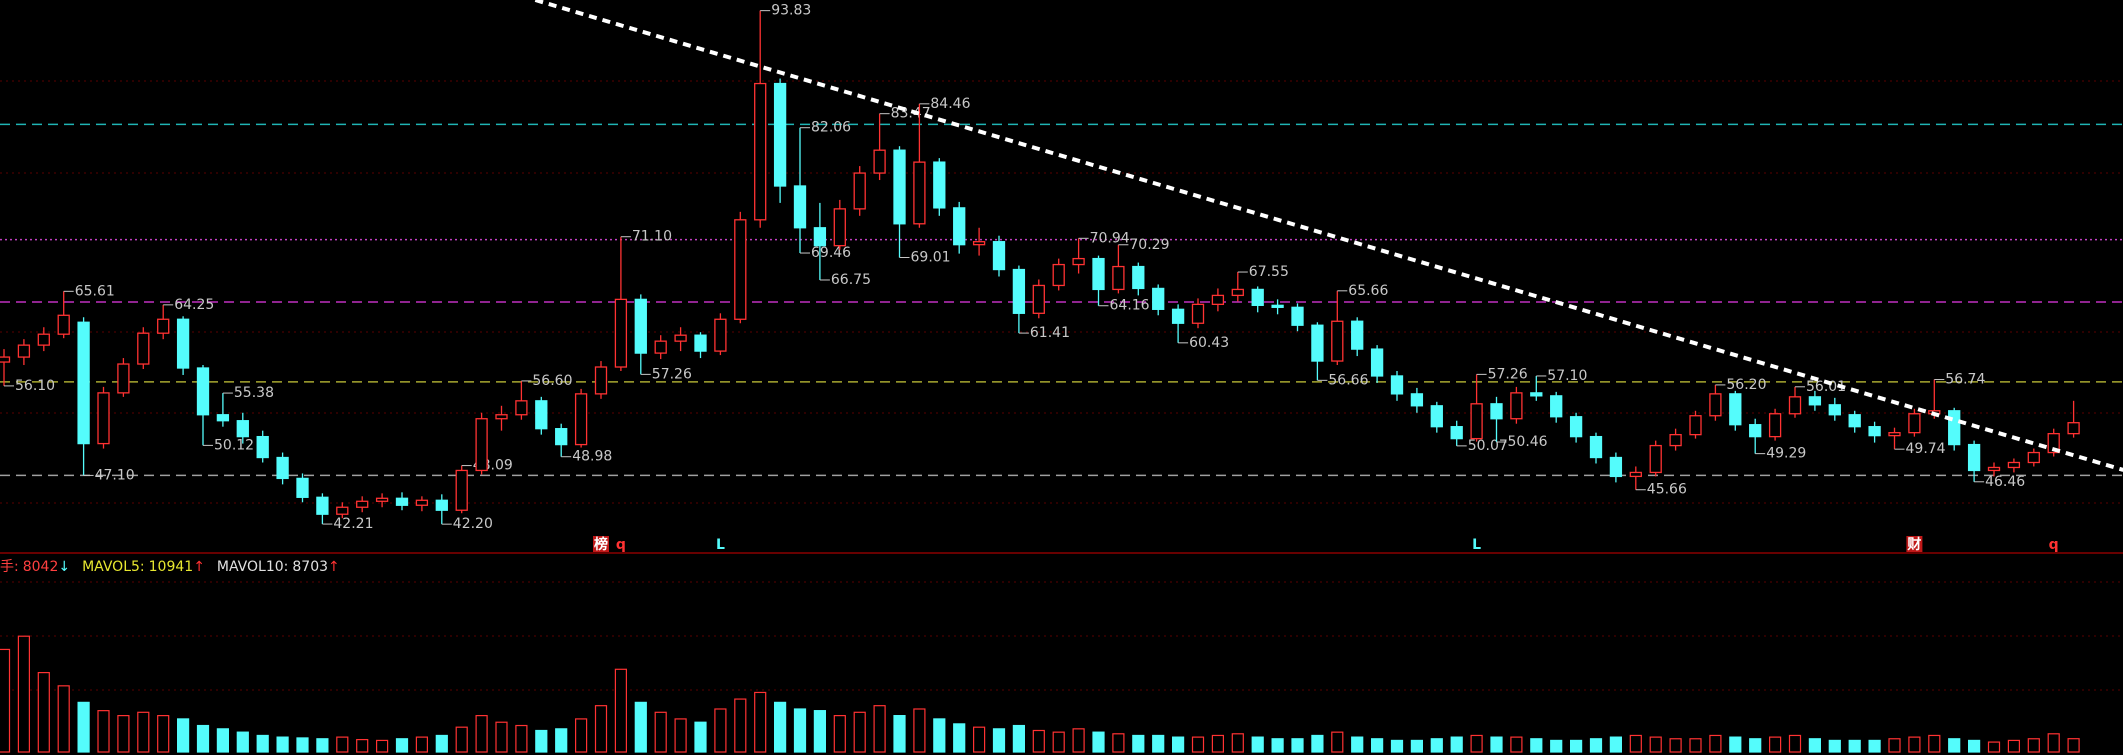  Describe the element at coordinates (1209, 343) in the screenshot. I see `low-label: 60.43` at that location.